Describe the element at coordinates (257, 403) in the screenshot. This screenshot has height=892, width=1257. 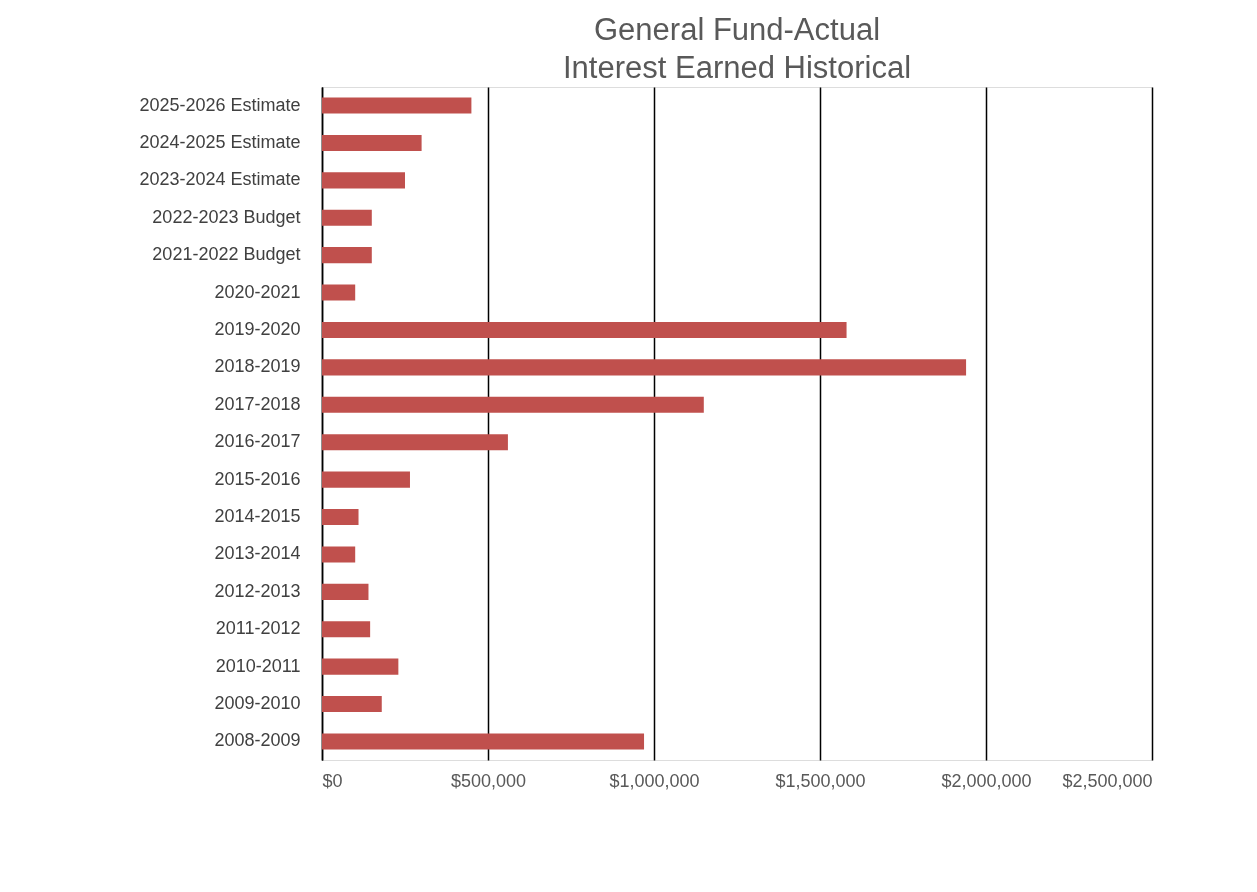
I see `y-tick-label: 2017-2018` at that location.